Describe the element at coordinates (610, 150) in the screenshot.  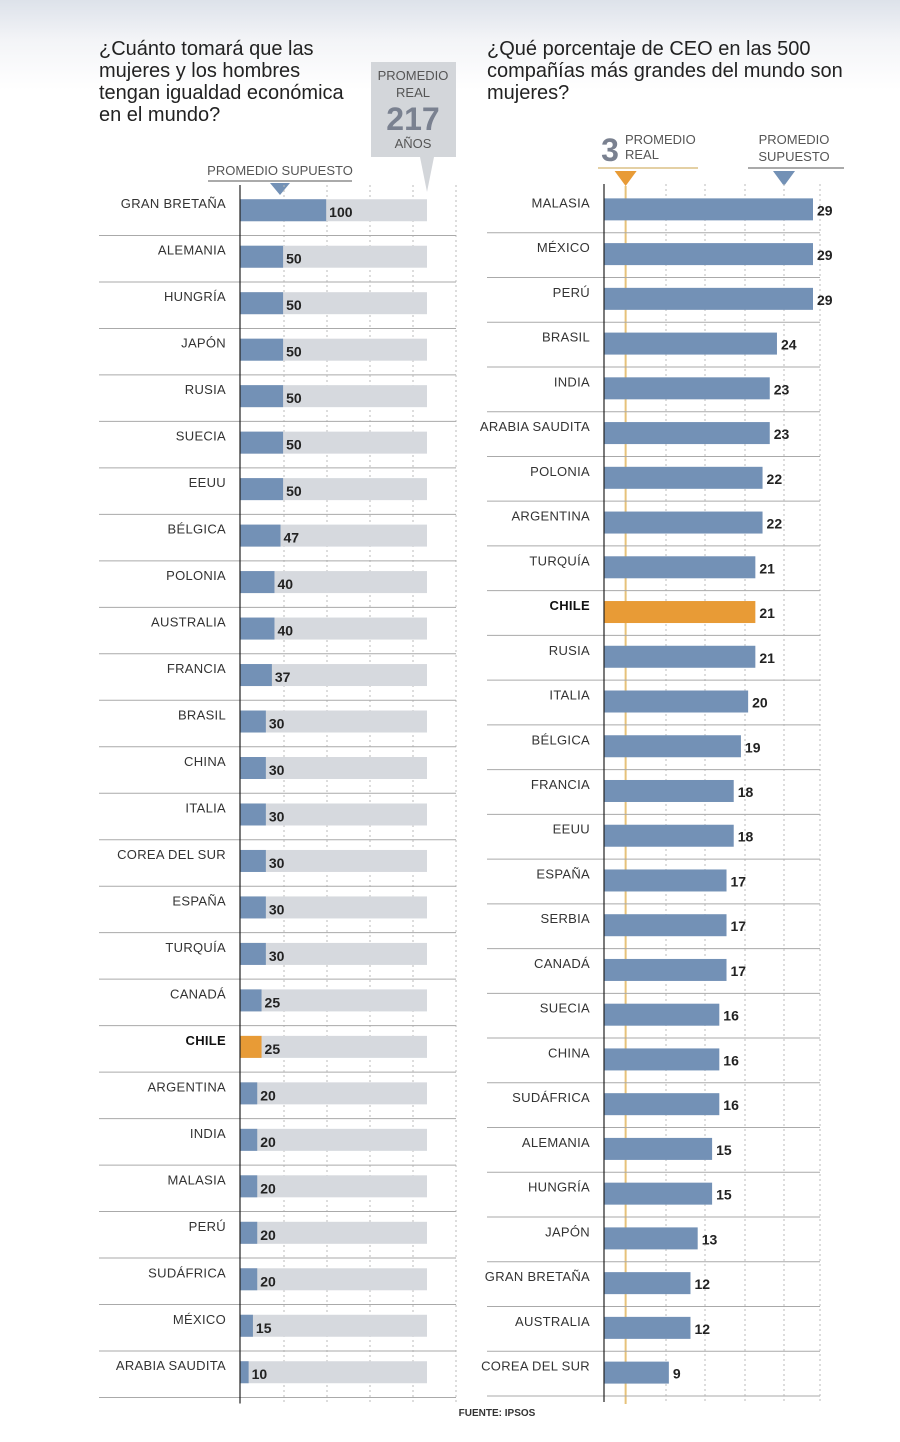
I see `chart2-real-average-value: 3` at that location.